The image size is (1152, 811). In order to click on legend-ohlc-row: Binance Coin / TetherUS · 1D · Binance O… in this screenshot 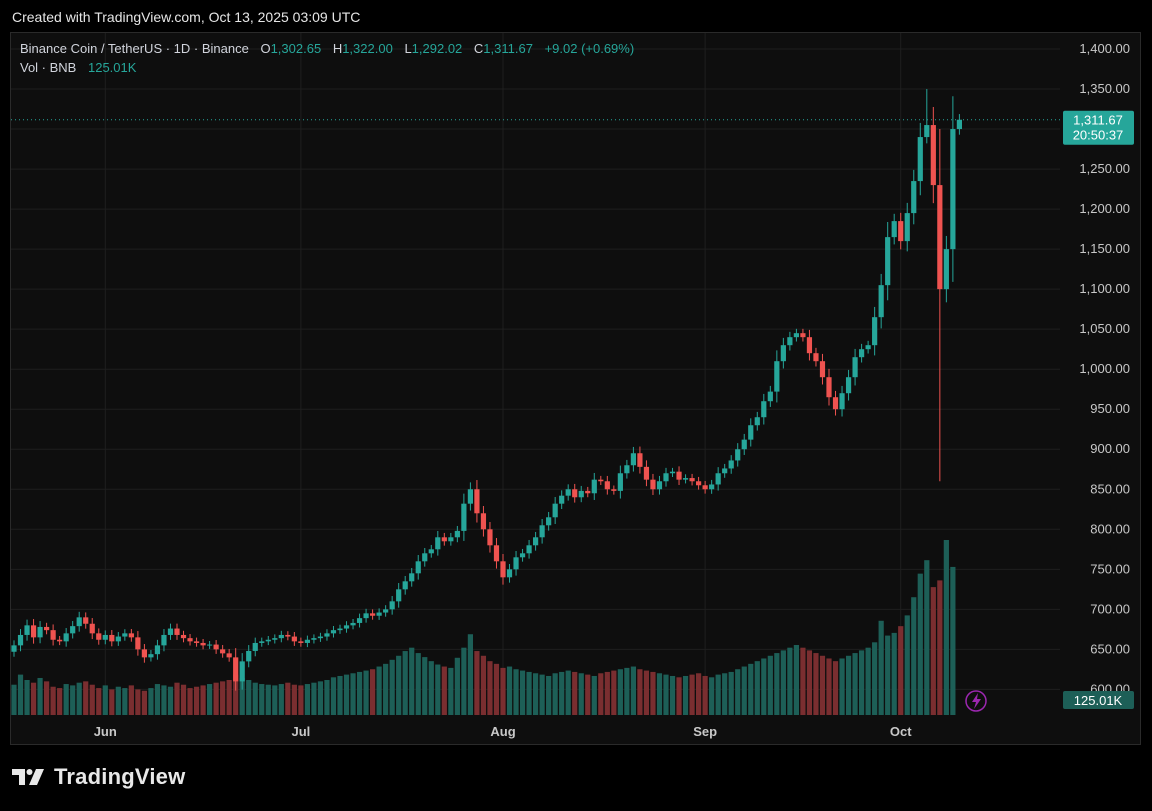, I will do `click(327, 48)`.